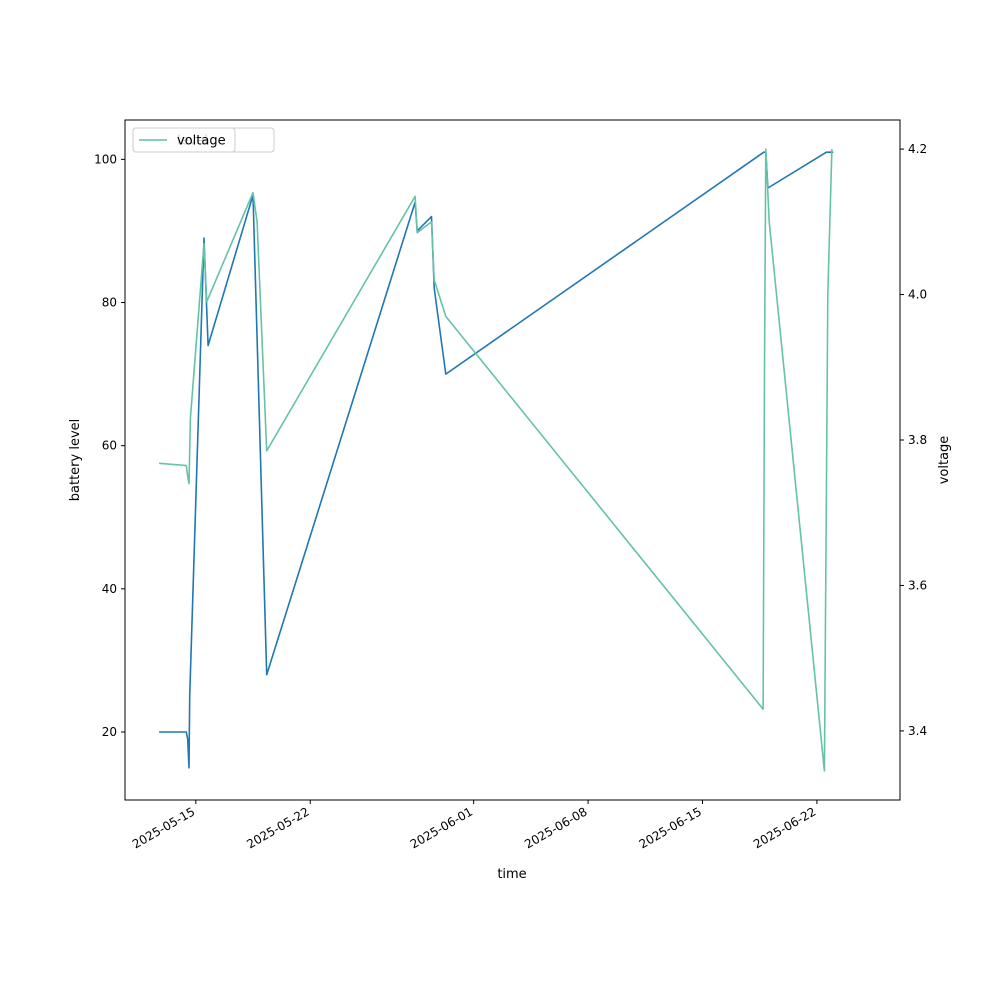  Describe the element at coordinates (109, 303) in the screenshot. I see `y-left-tick-label: 80` at that location.